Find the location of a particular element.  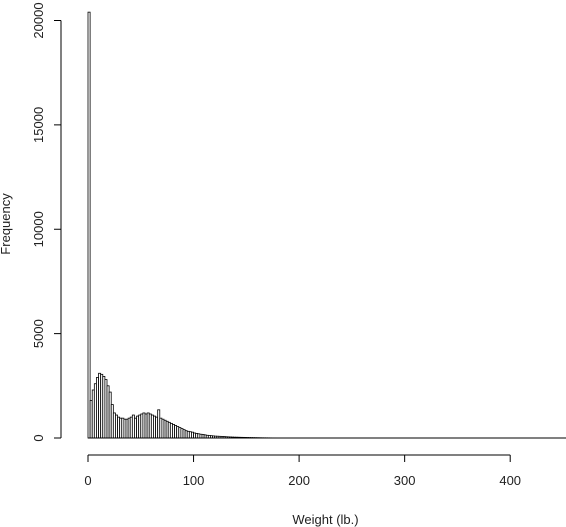

x-tick-label: 200 is located at coordinates (299, 480).